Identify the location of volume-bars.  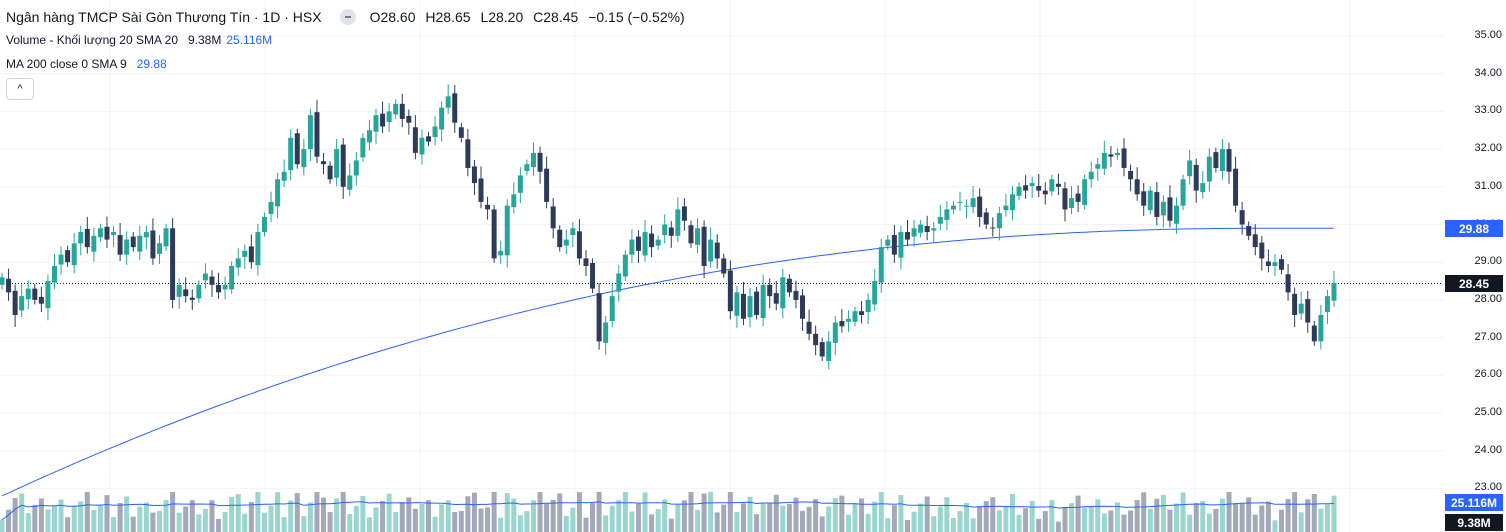
(668, 512).